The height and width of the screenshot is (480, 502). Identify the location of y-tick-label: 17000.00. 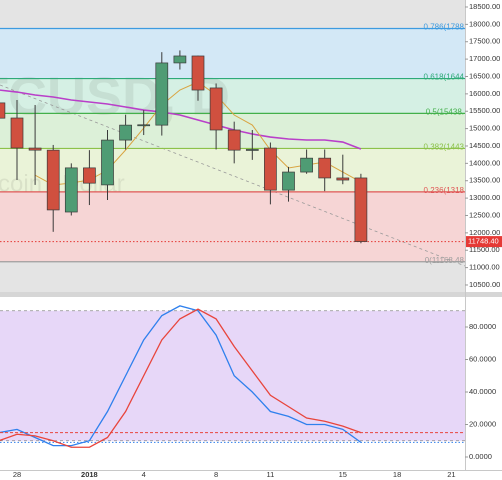
(484, 58).